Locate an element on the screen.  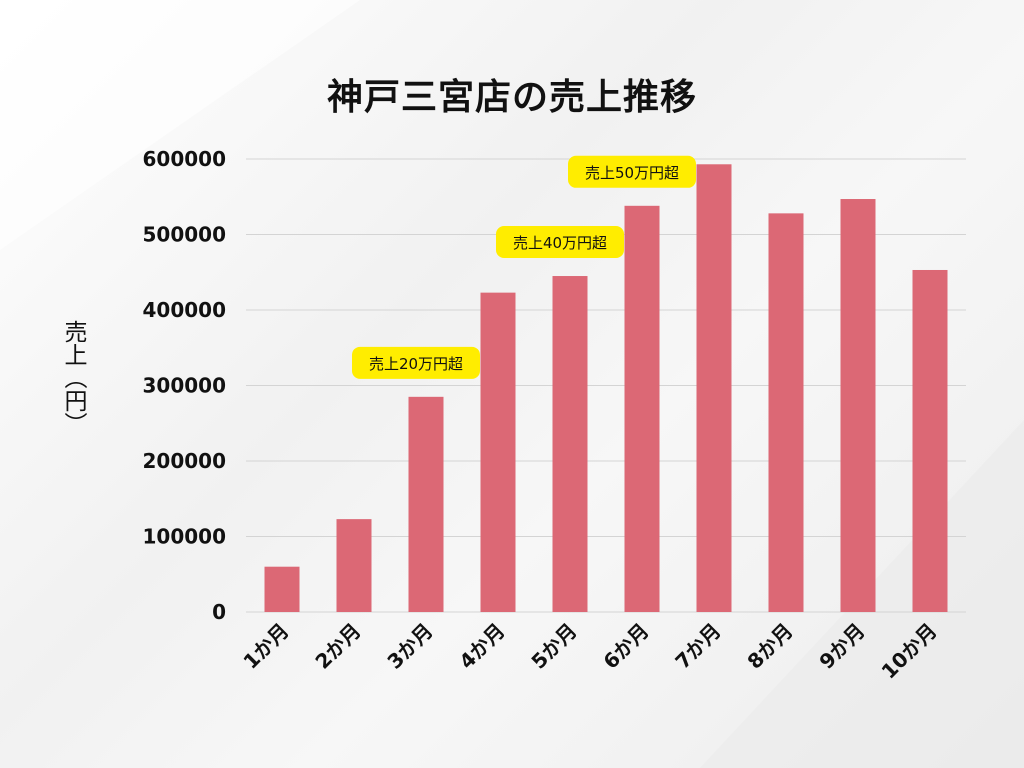
y-tick-label: 600000 is located at coordinates (185, 159).